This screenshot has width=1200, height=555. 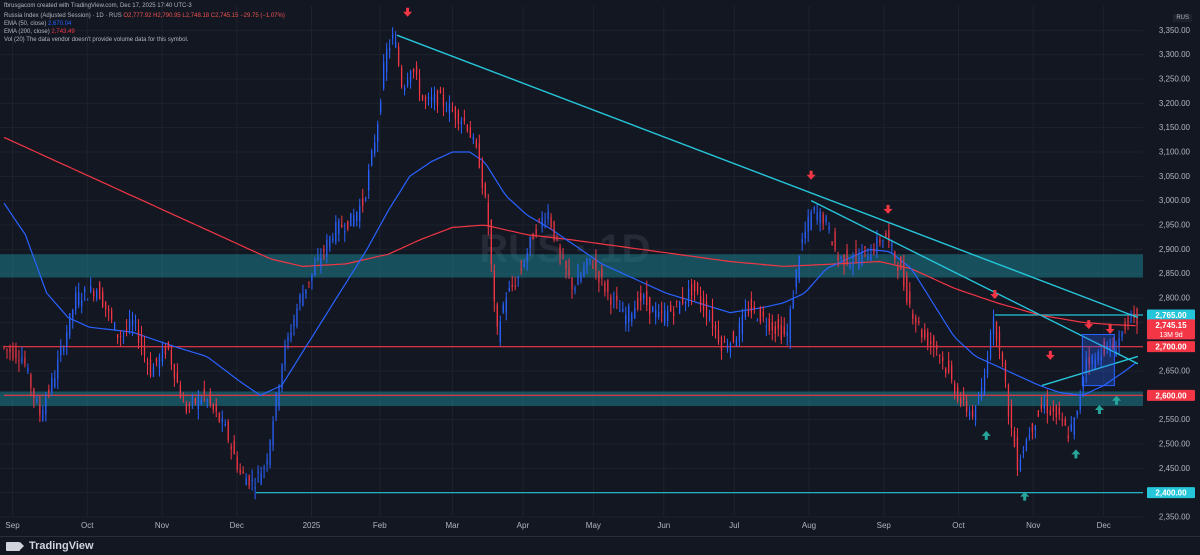 What do you see at coordinates (1175, 517) in the screenshot?
I see `price-tick-label: 2,350.00` at bounding box center [1175, 517].